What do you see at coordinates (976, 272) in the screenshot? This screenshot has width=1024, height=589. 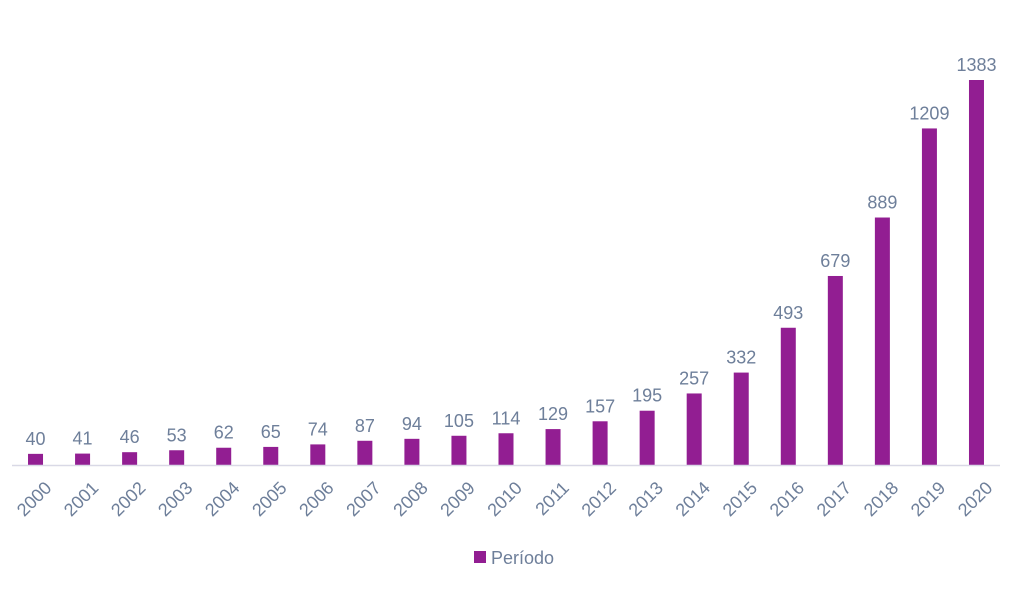 I see `bar-2020` at bounding box center [976, 272].